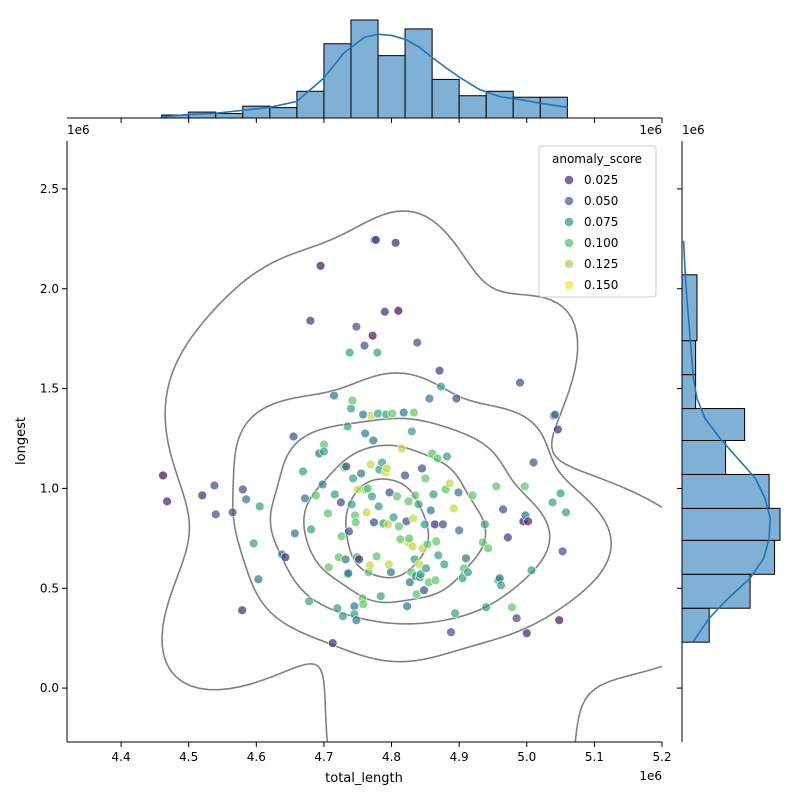 This screenshot has width=800, height=800. I want to click on right-marginal-scale-label: 1e6, so click(693, 130).